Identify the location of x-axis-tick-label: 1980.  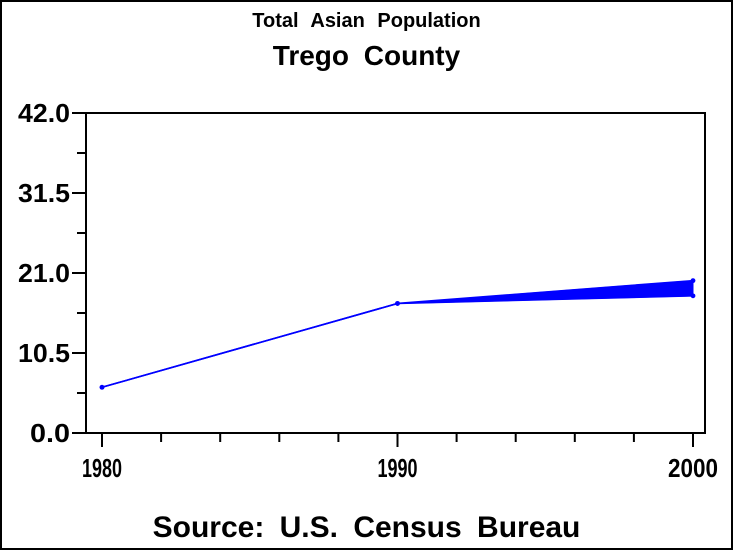
(102, 468).